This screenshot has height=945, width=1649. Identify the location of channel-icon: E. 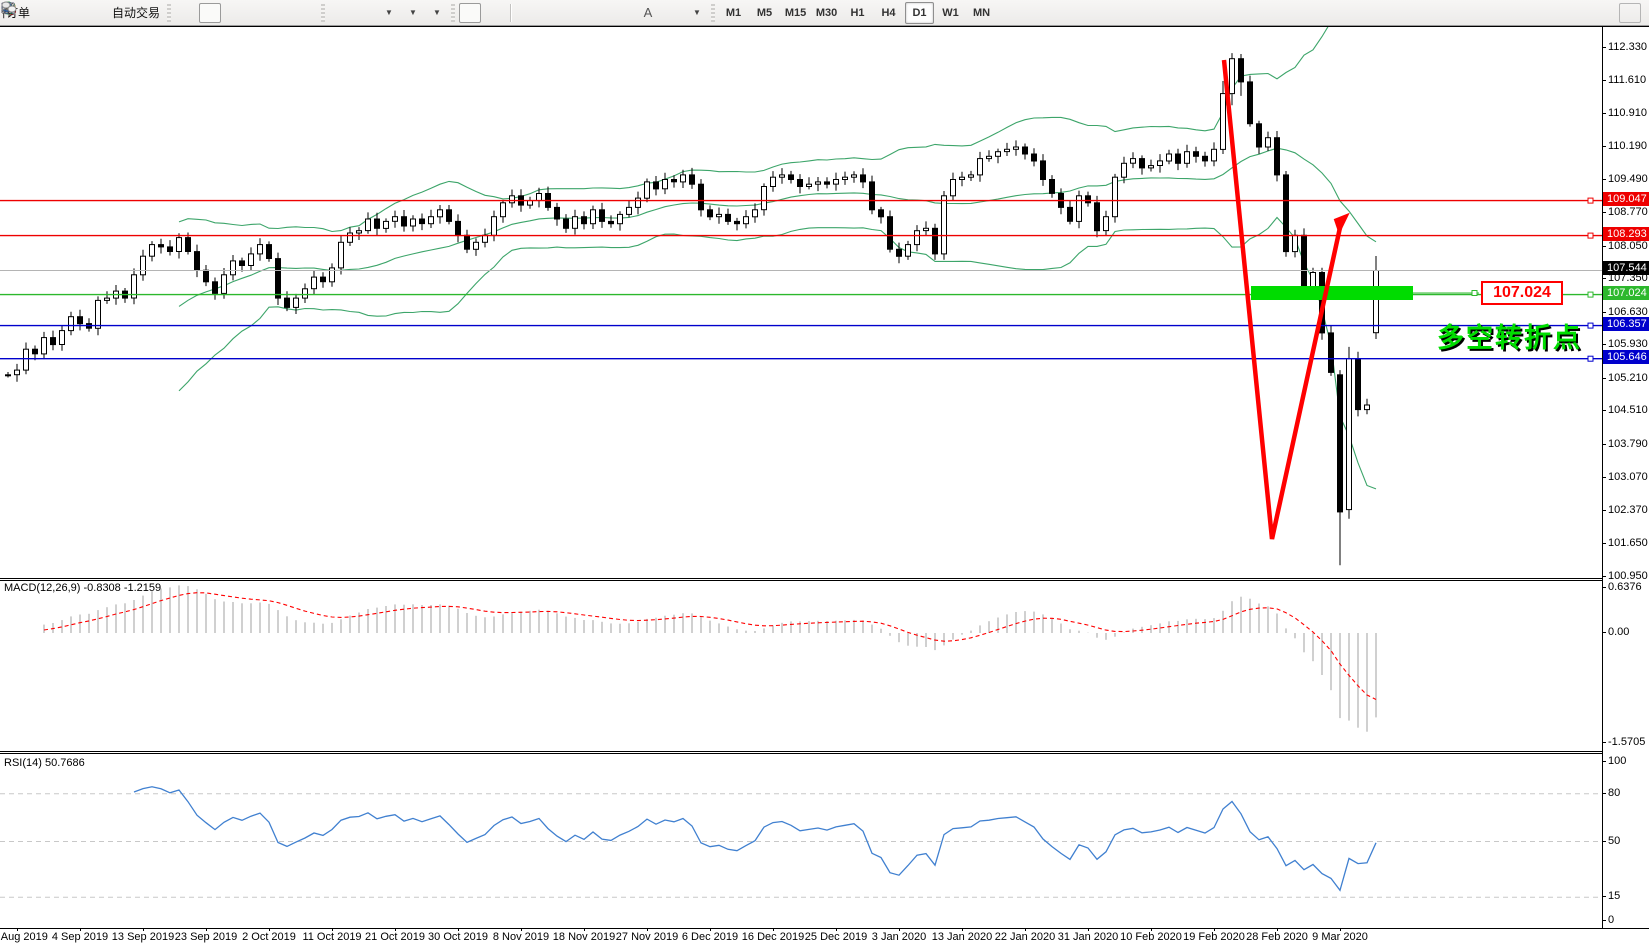
(306, 12).